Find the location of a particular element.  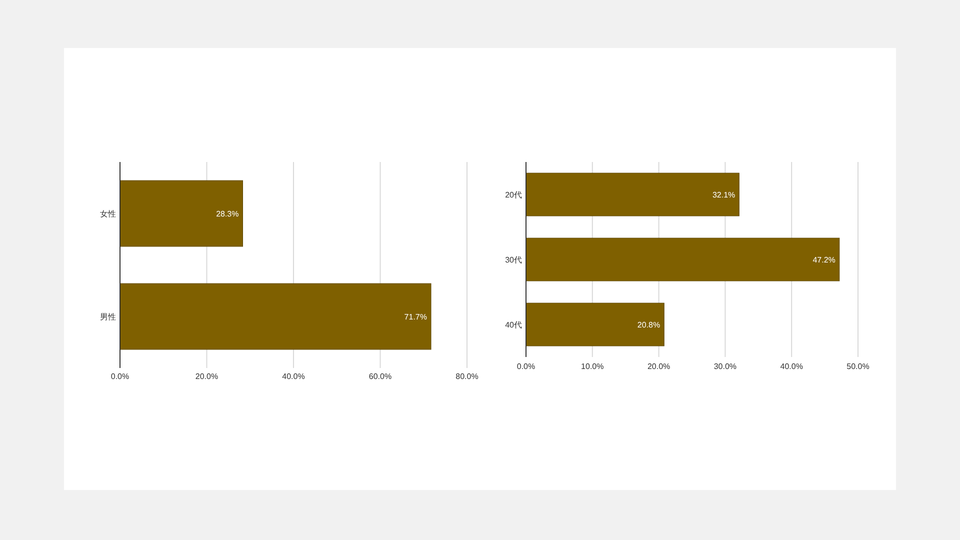

data-label: 47.2% is located at coordinates (824, 260).